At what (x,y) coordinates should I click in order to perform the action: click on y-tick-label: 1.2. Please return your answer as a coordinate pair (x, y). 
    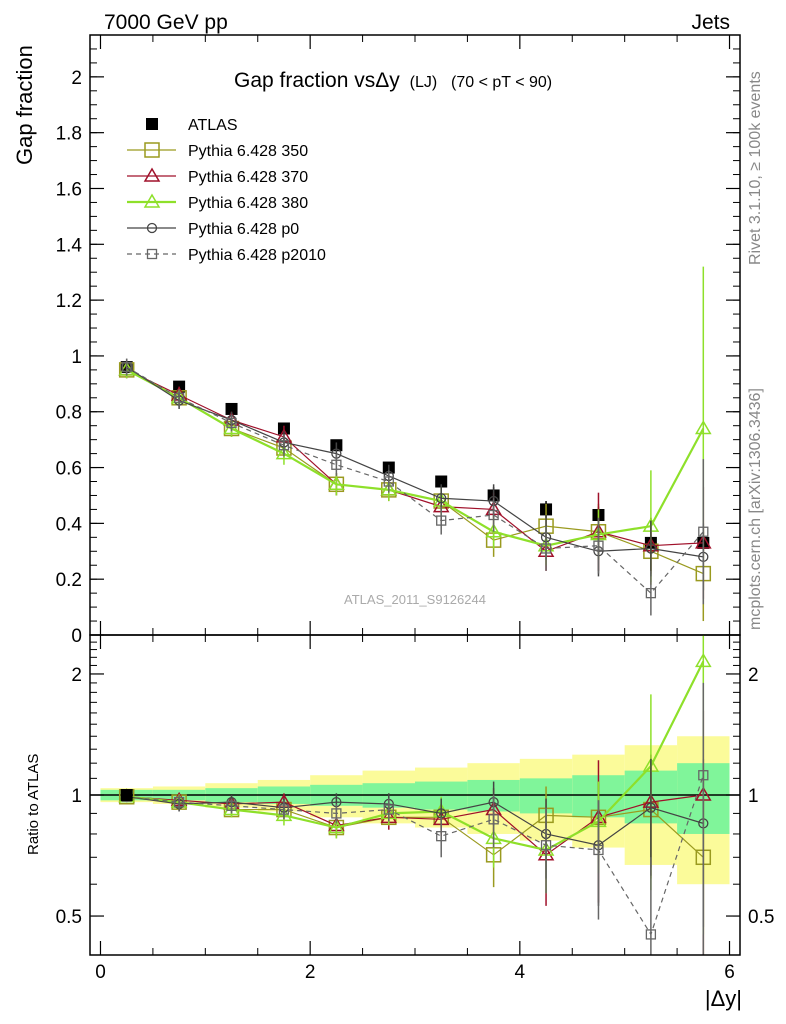
    Looking at the image, I should click on (69, 301).